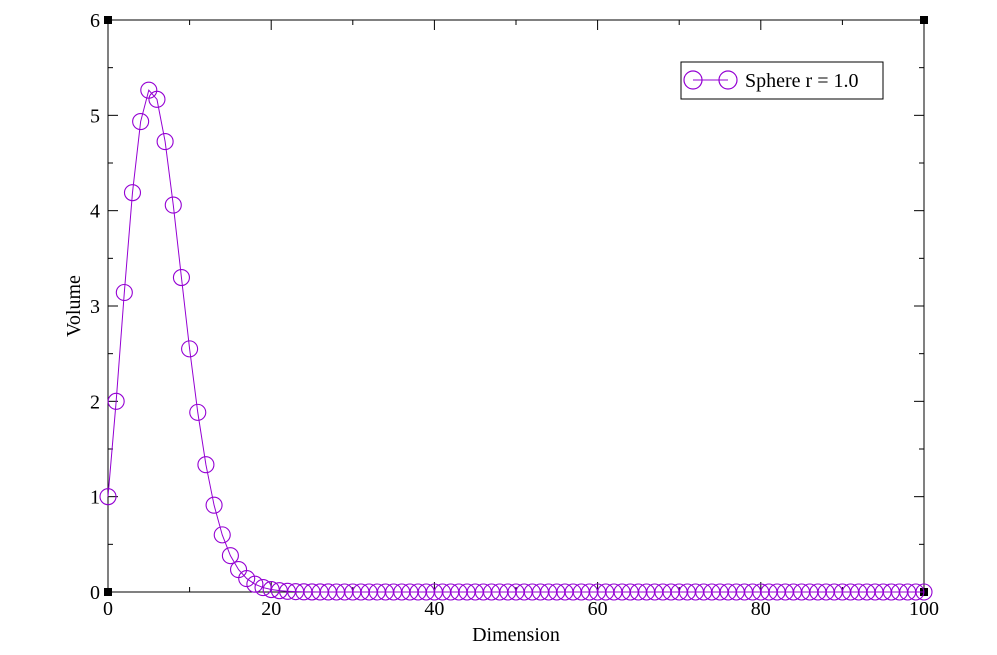 The height and width of the screenshot is (655, 997). Describe the element at coordinates (95, 21) in the screenshot. I see `y-tick-label: 6` at that location.